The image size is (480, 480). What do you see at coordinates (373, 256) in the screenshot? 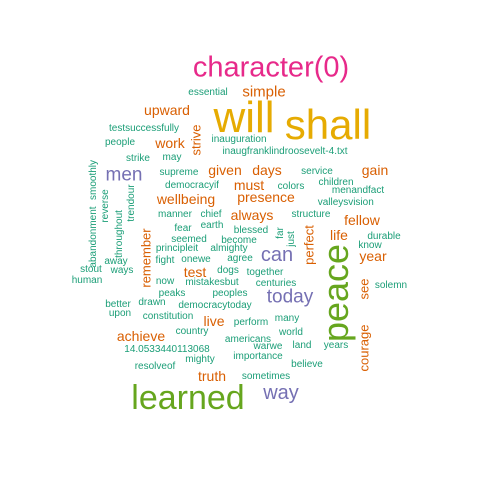
I see `word: year` at bounding box center [373, 256].